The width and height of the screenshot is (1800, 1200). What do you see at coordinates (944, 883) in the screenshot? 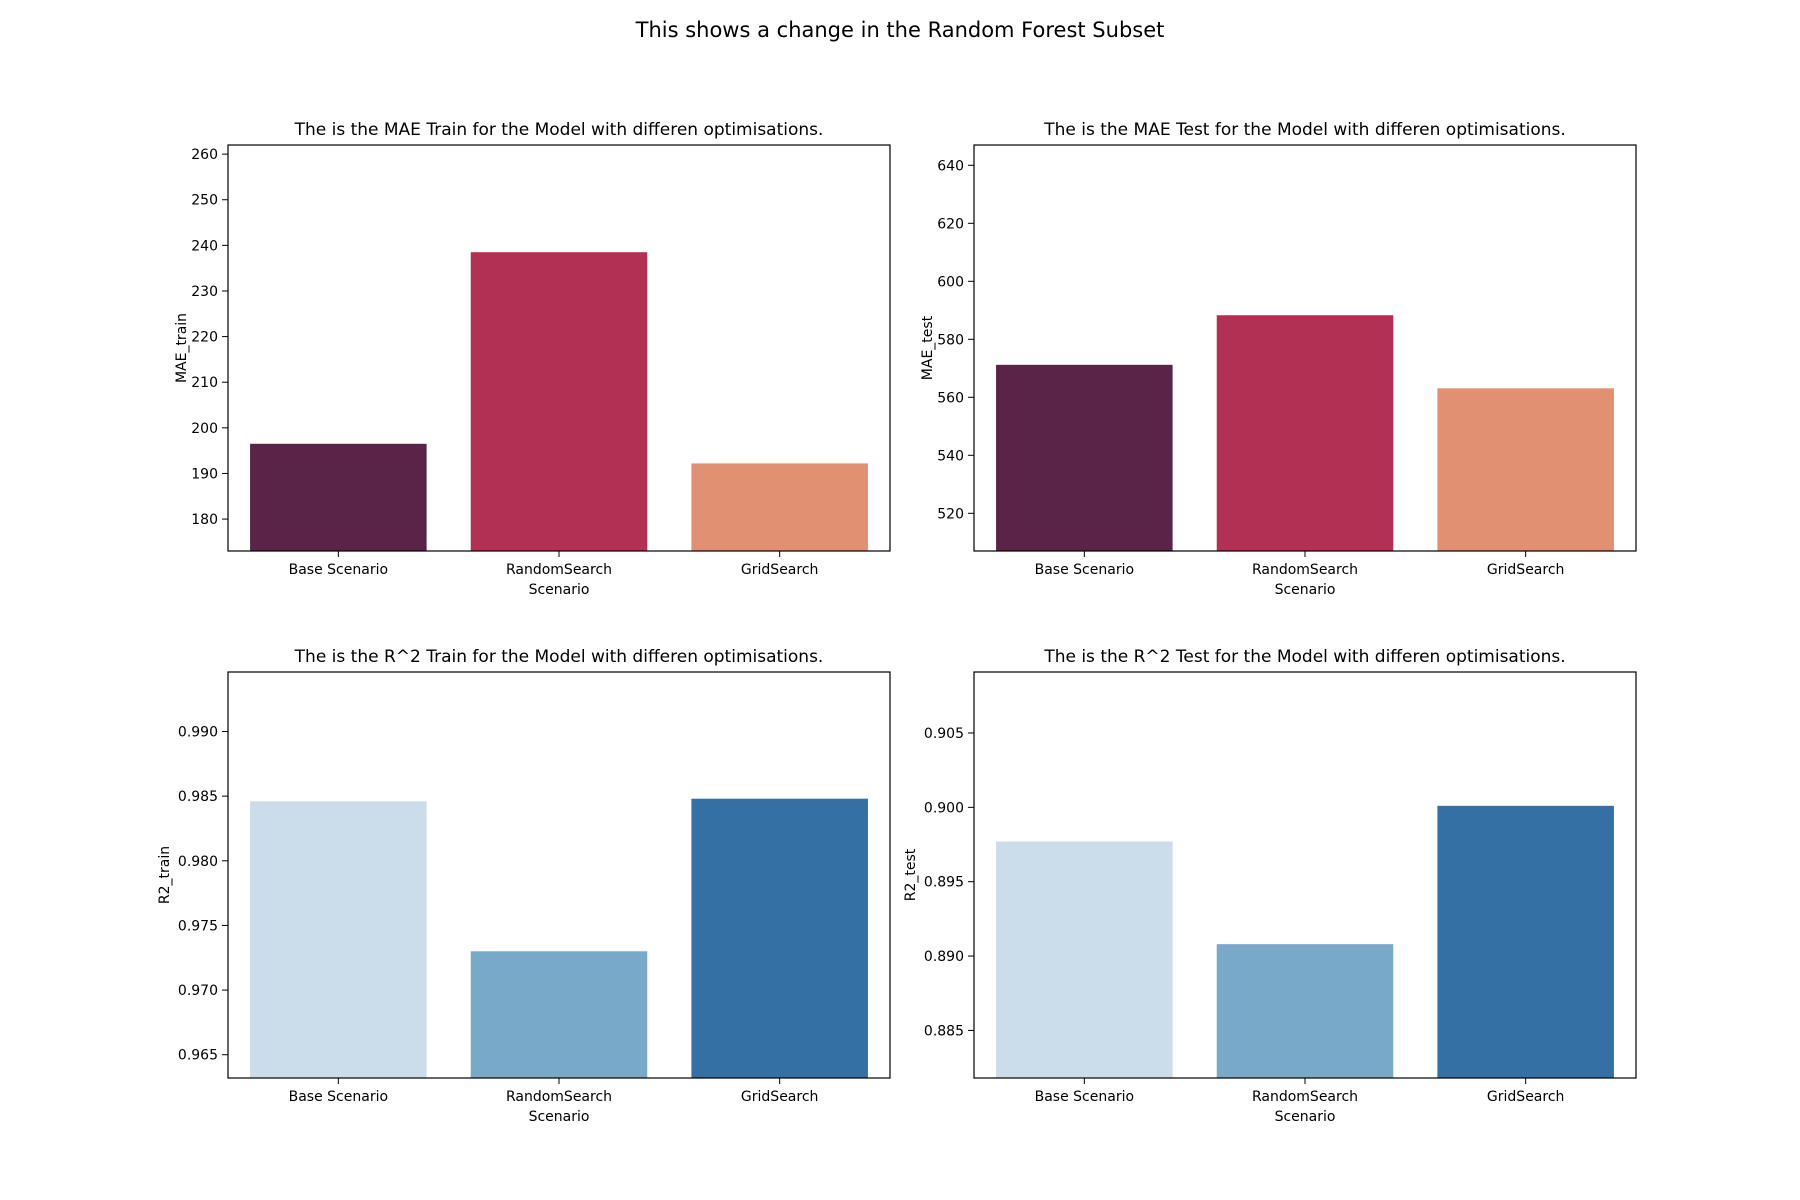
I see `y-tick-label: 0.895` at bounding box center [944, 883].